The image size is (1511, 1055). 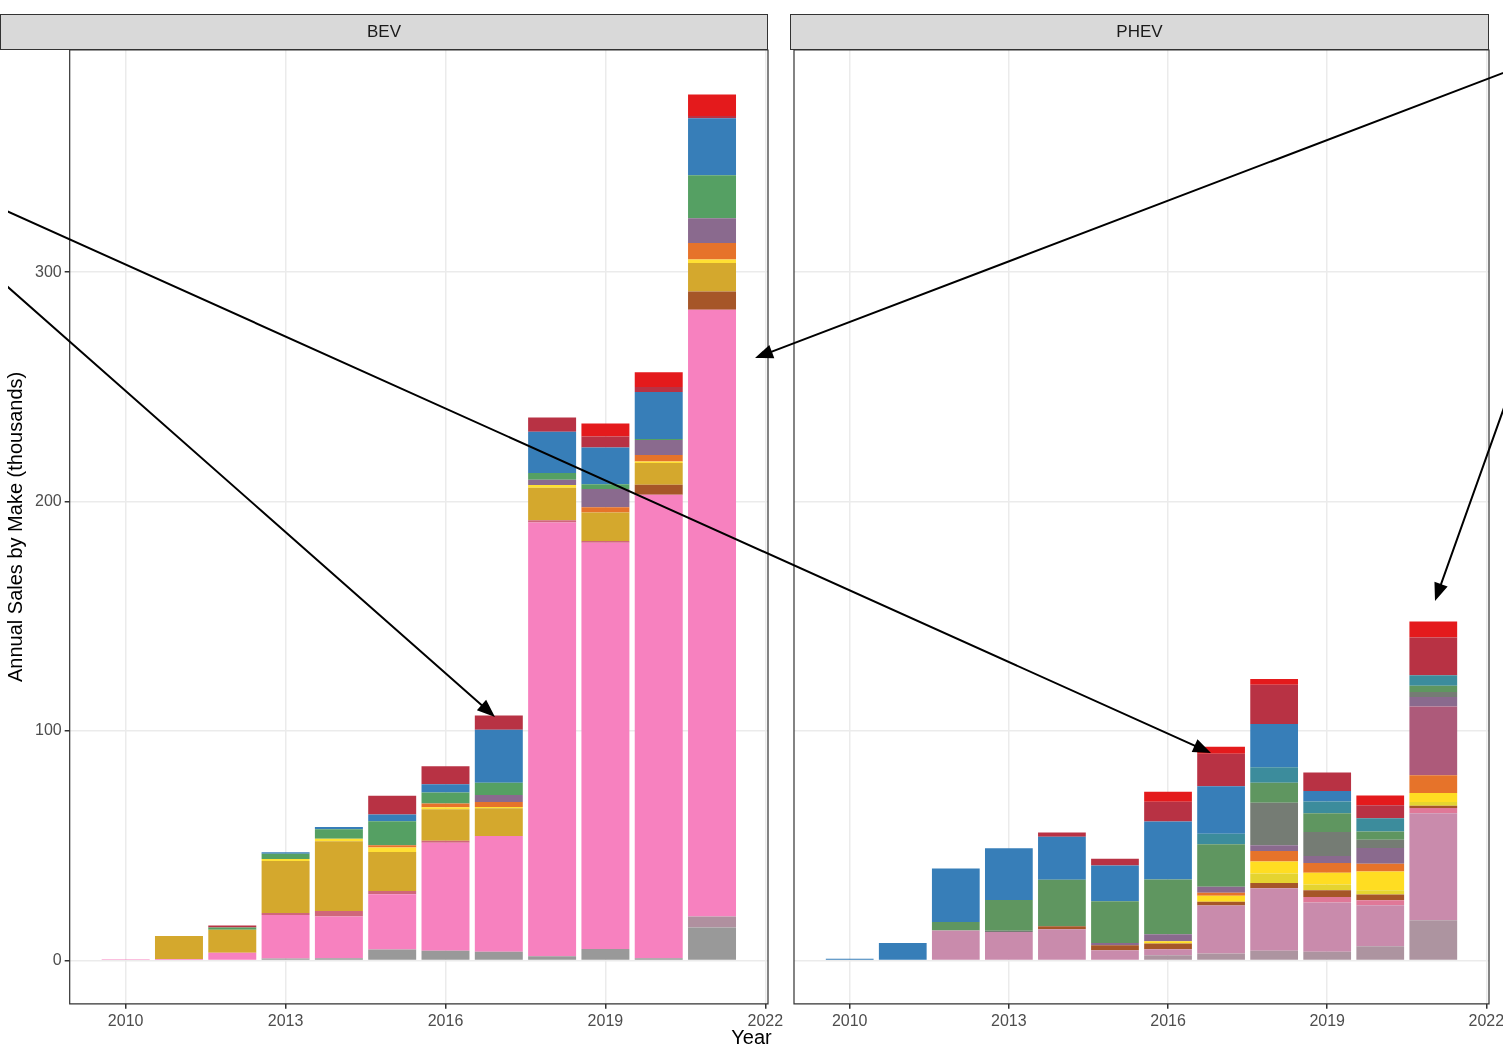 I want to click on y-tick-label: 300, so click(x=48, y=271).